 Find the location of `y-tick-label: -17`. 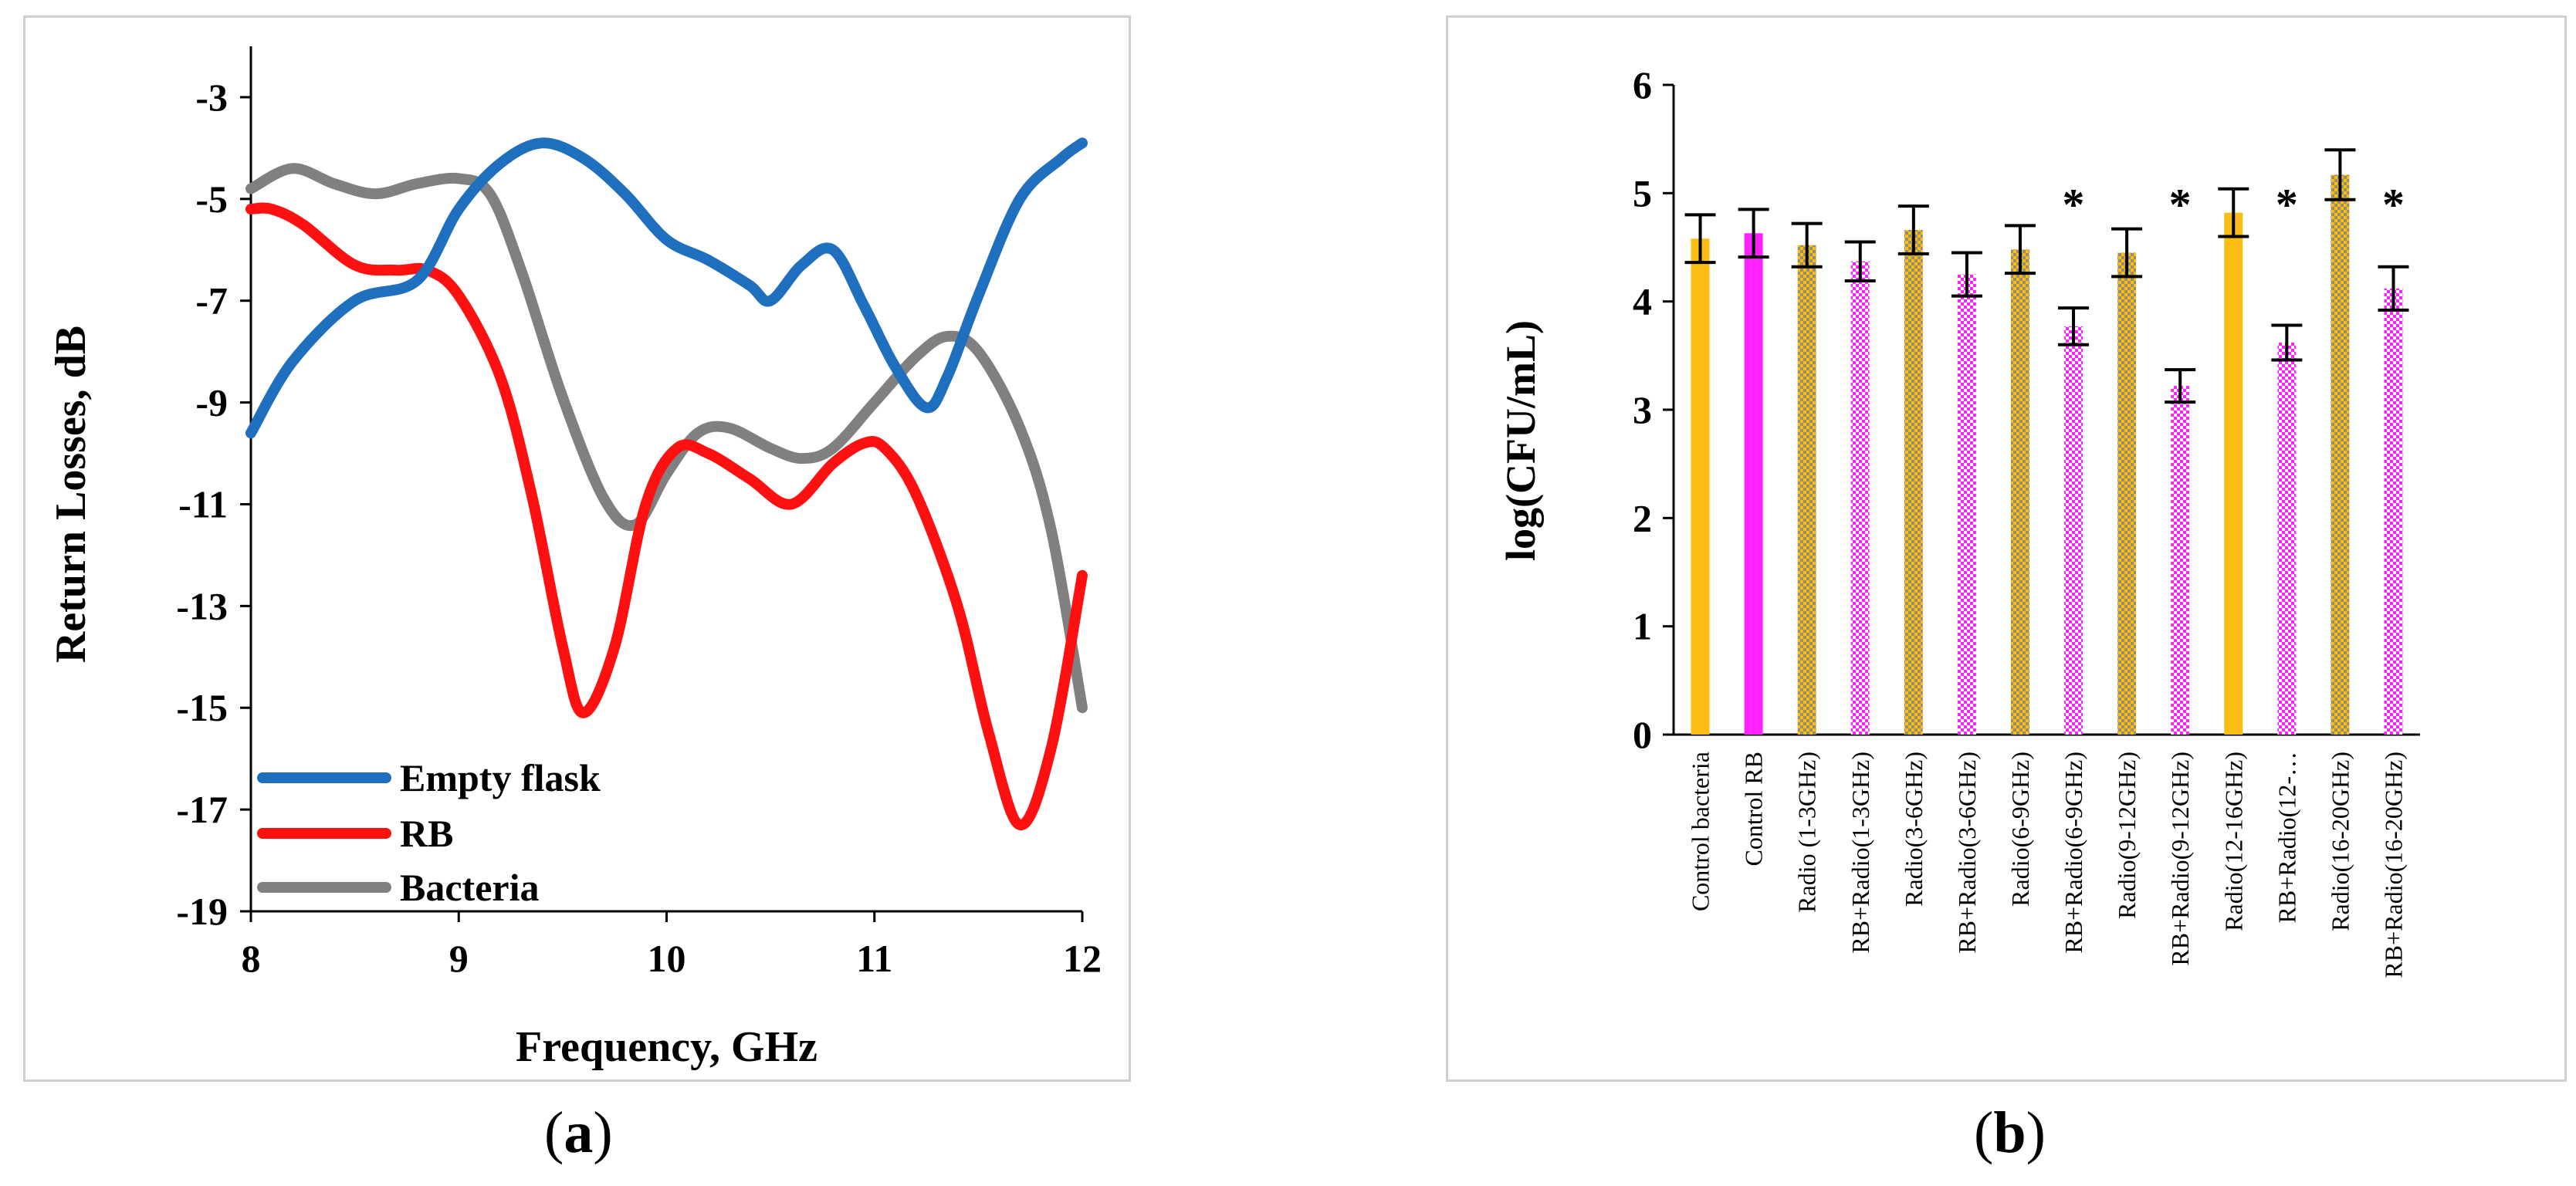

y-tick-label: -17 is located at coordinates (202, 809).